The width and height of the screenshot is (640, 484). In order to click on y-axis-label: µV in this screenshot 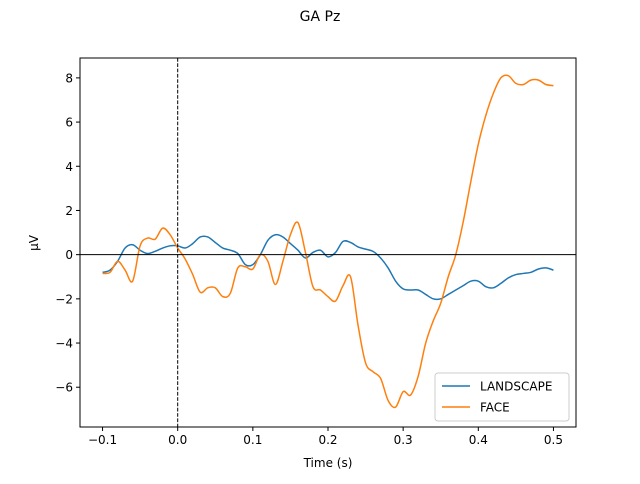, I will do `click(34, 242)`.